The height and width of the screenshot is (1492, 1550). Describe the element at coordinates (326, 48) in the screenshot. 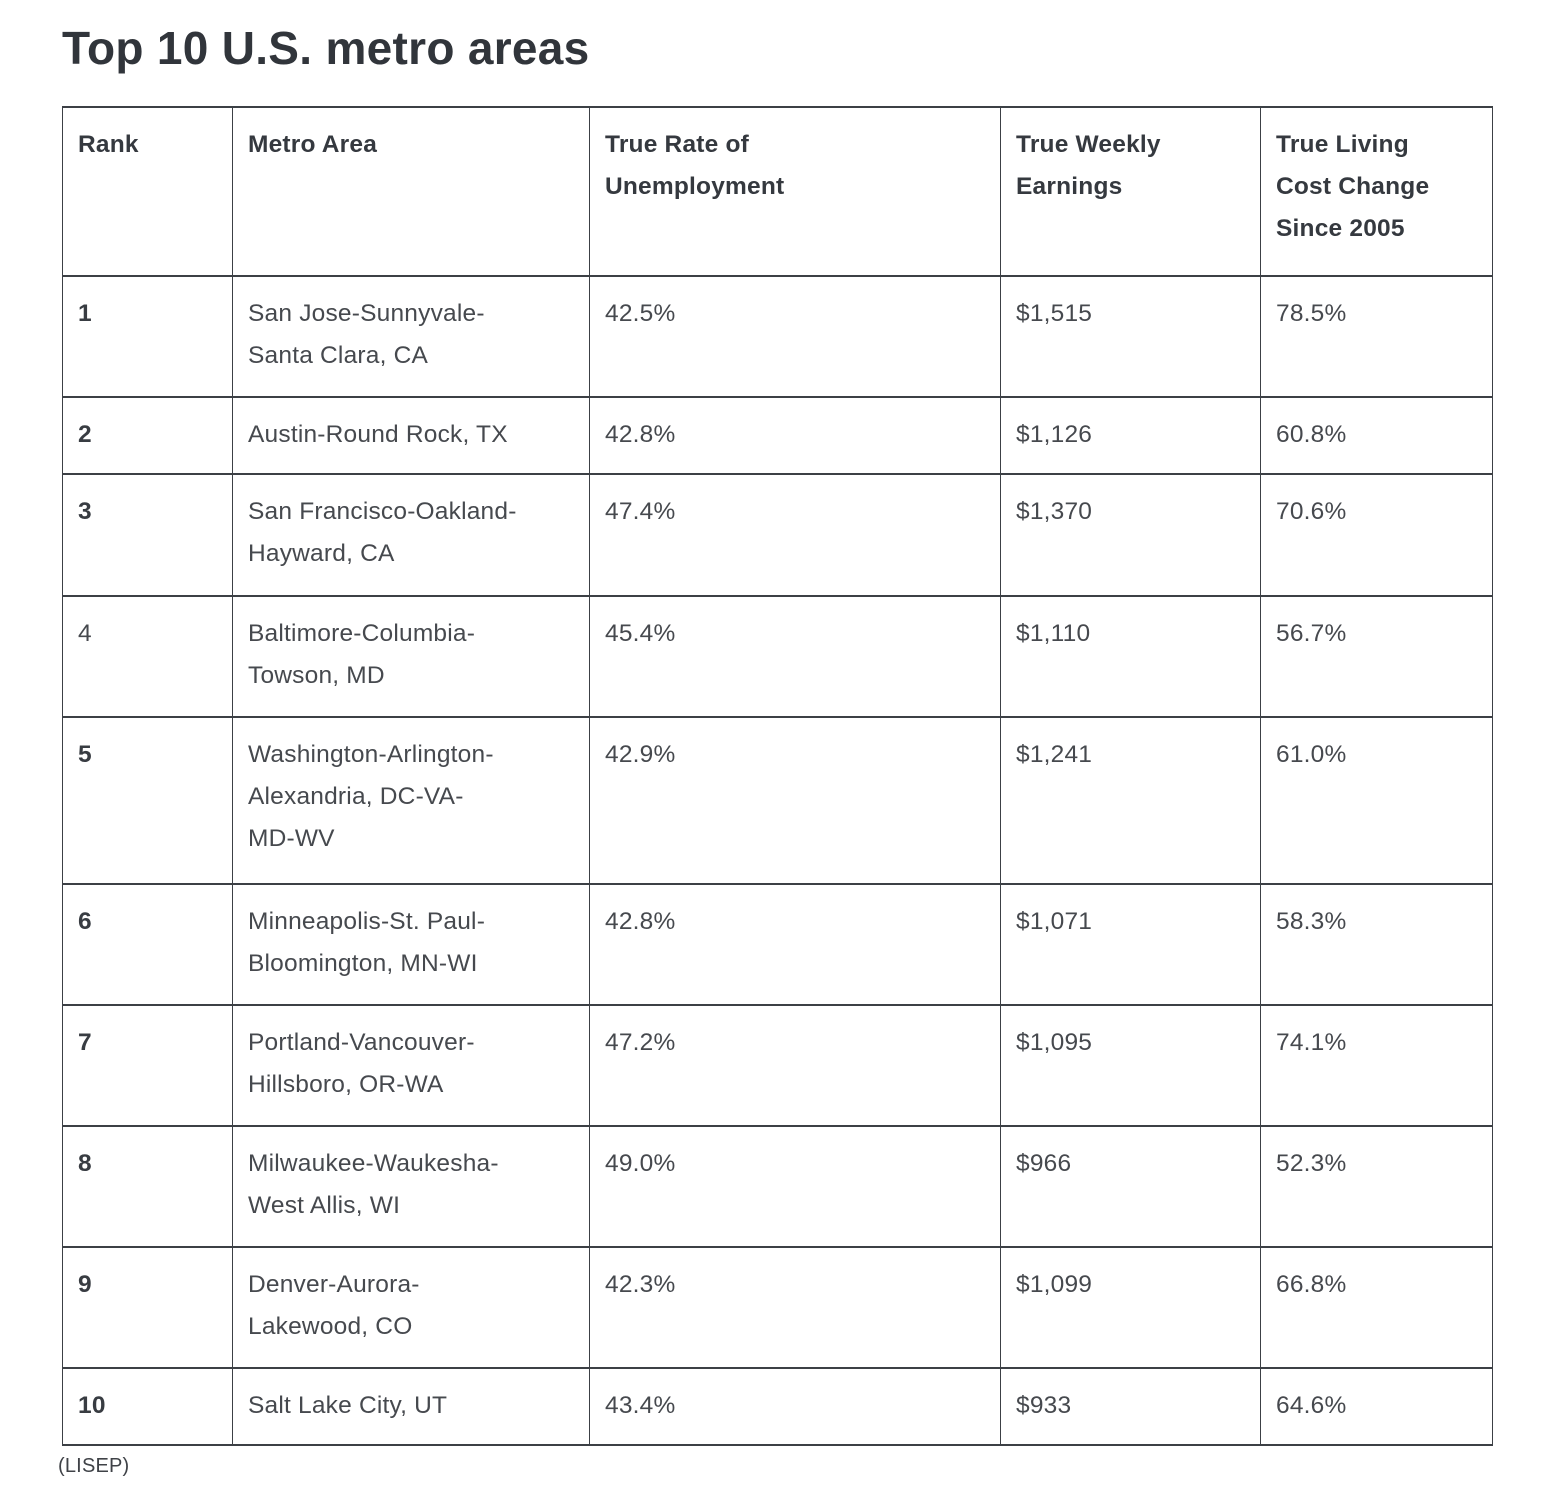

I see `page-title: Top 10 U.S. metro areas` at that location.